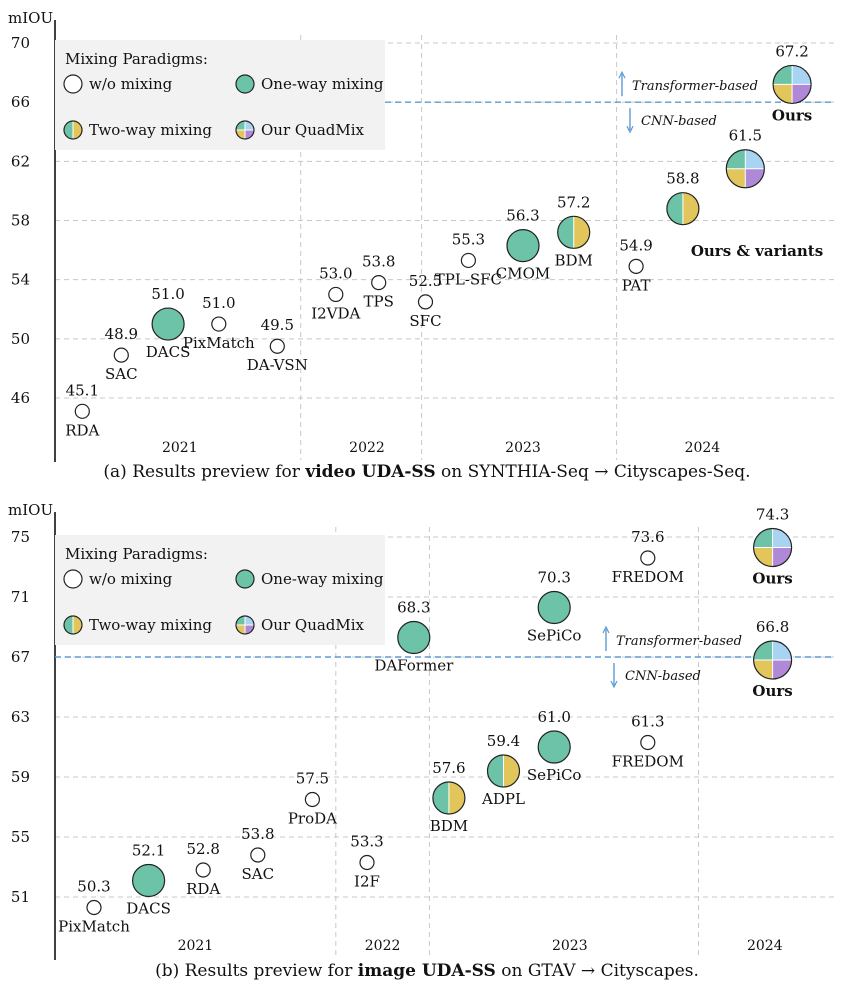 The height and width of the screenshot is (990, 854). Describe the element at coordinates (647, 722) in the screenshot. I see `value-label: 61.3` at that location.